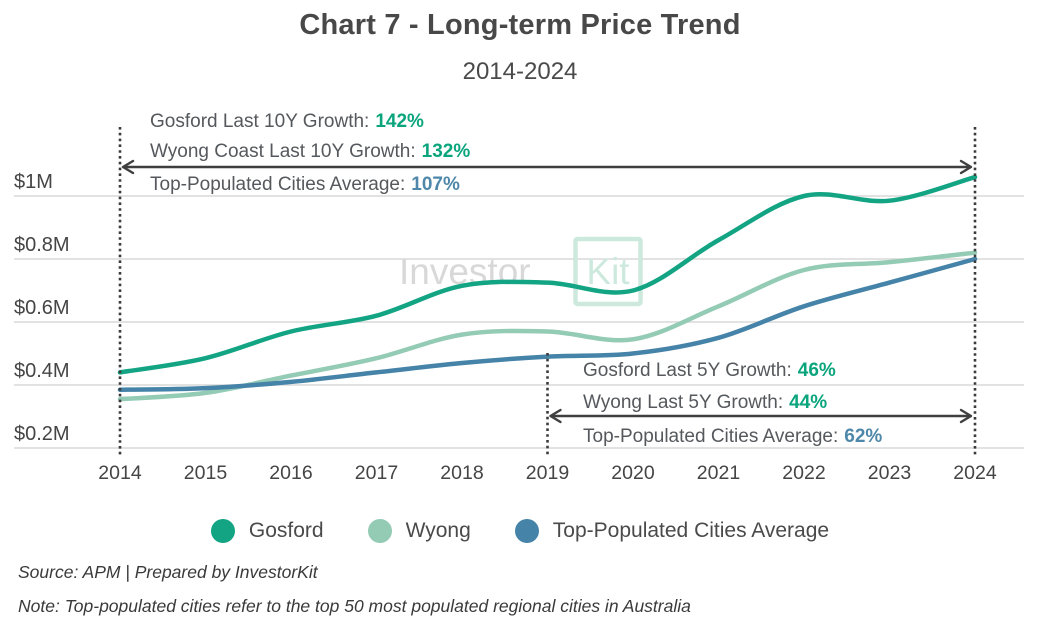  I want to click on annotation-value: 44%, so click(808, 402).